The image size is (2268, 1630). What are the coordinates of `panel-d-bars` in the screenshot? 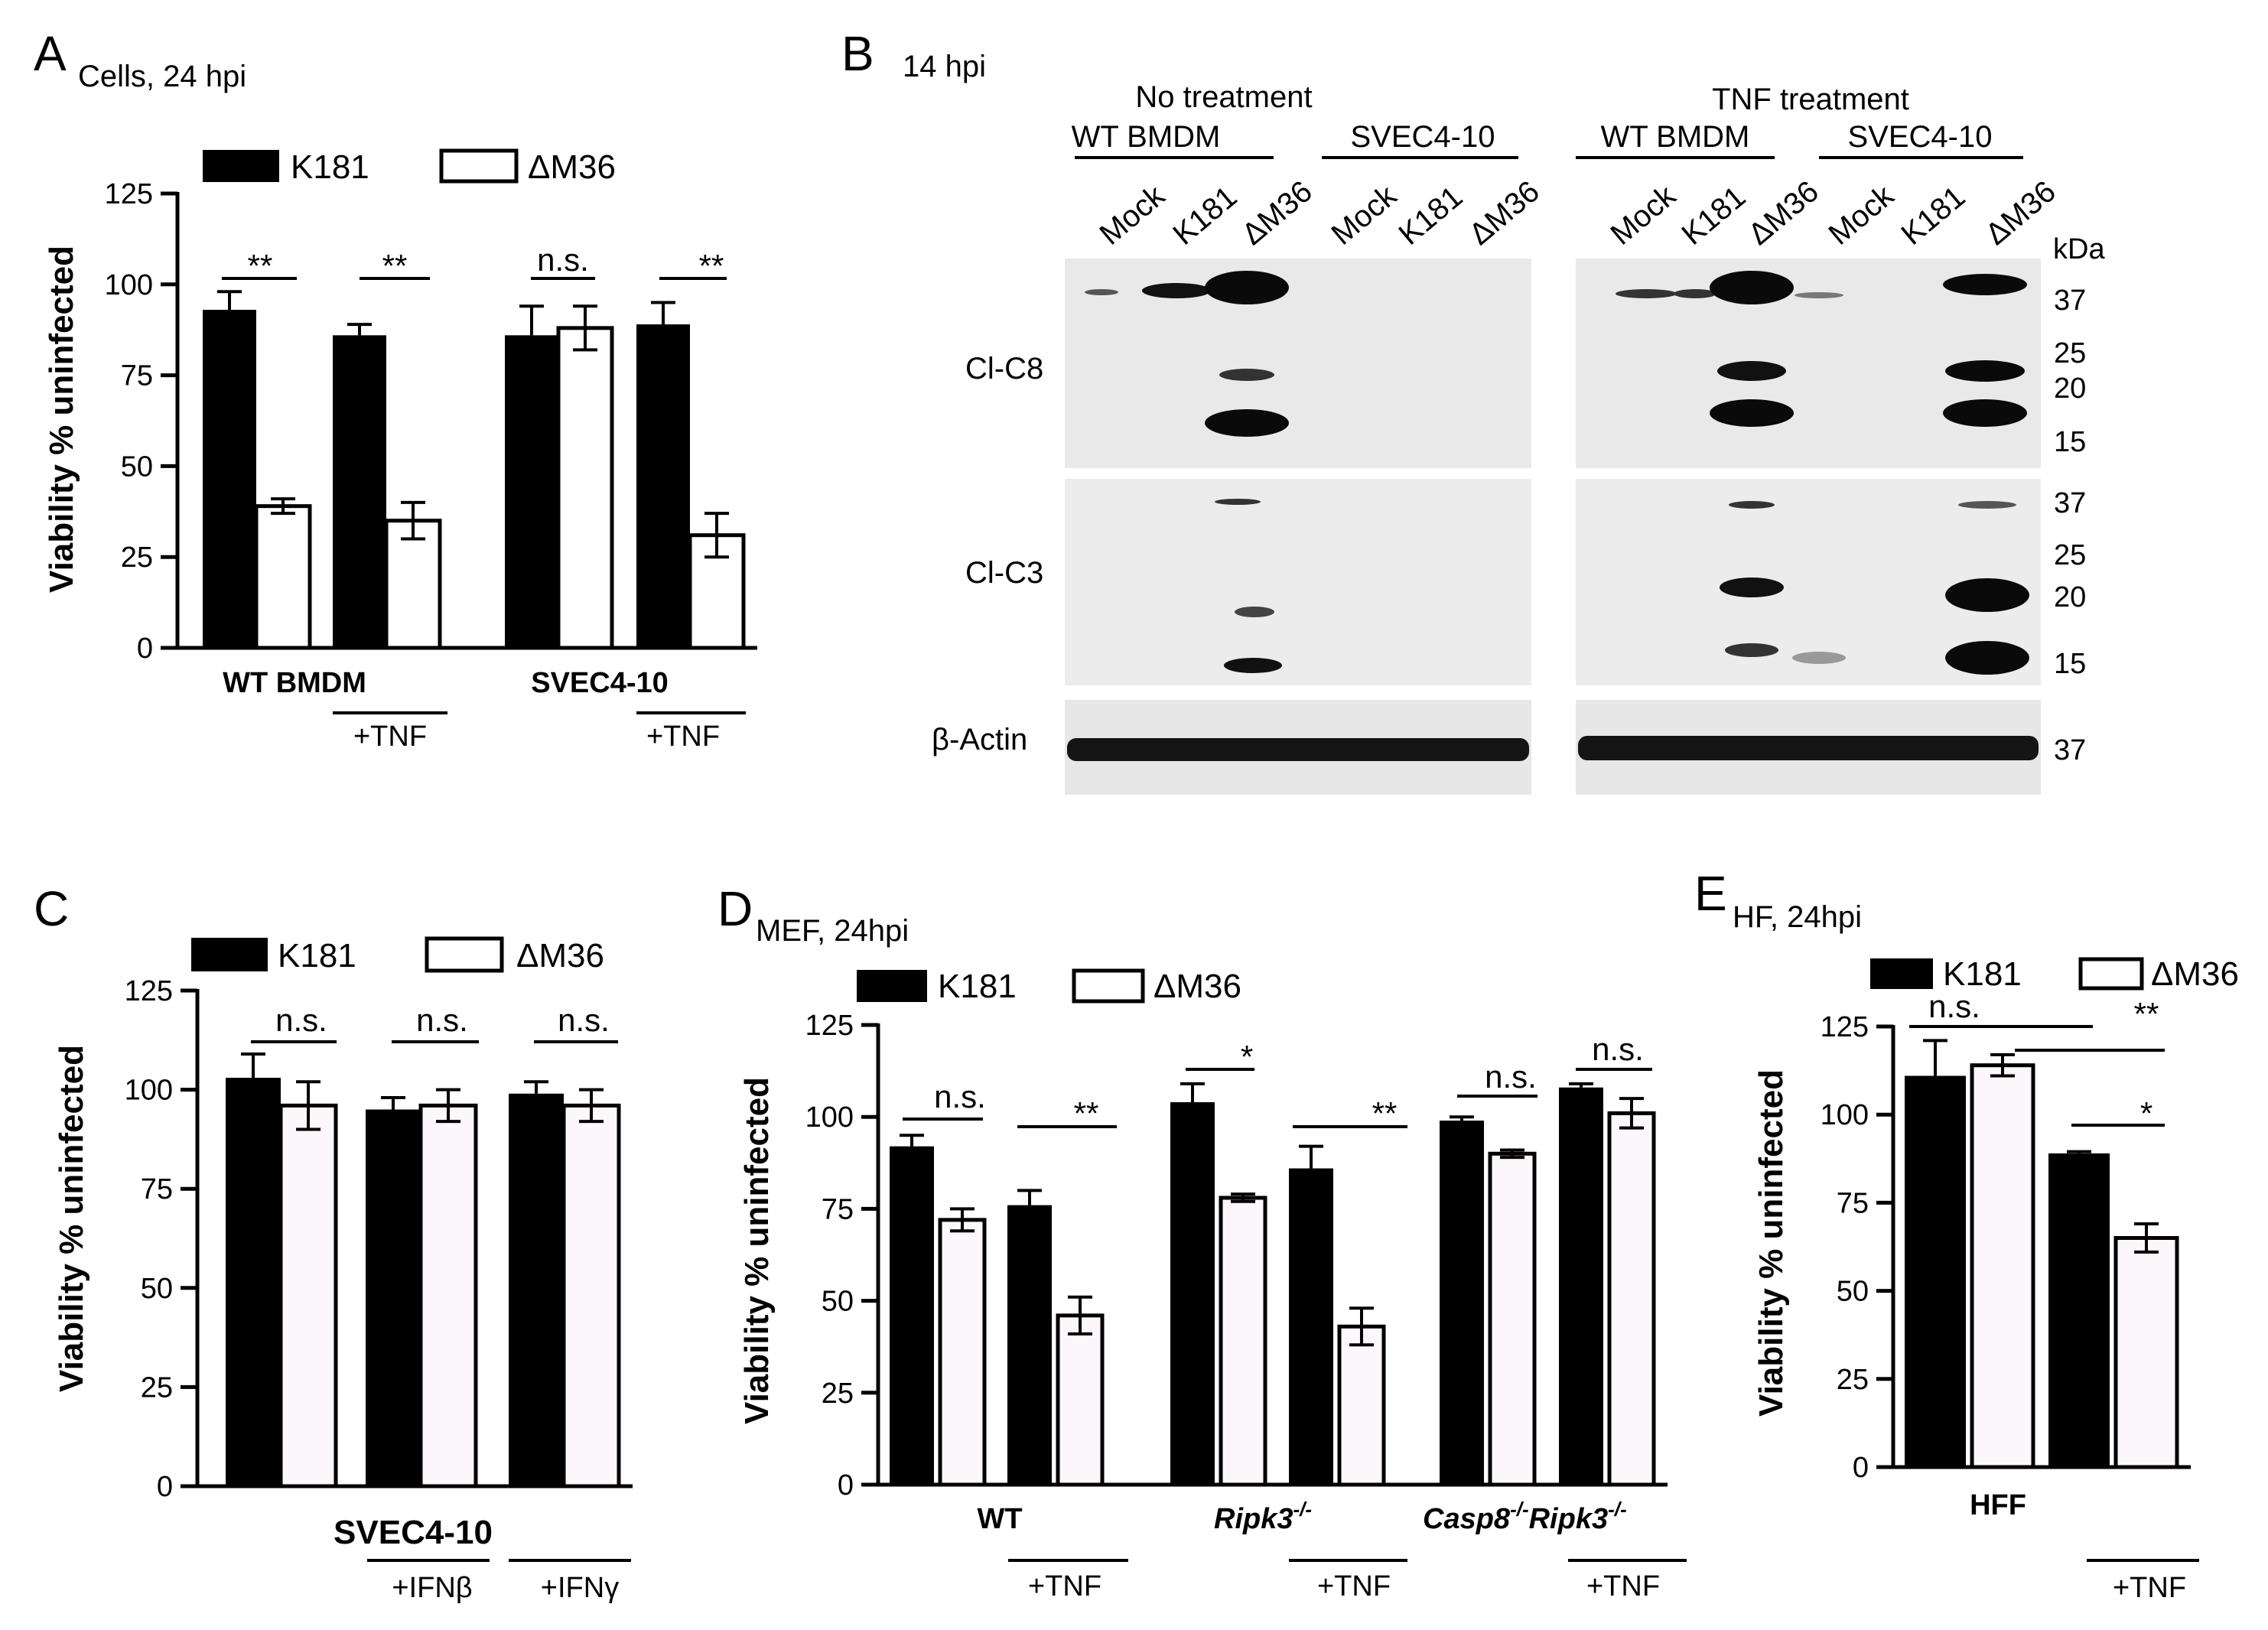 It's located at (1273, 1284).